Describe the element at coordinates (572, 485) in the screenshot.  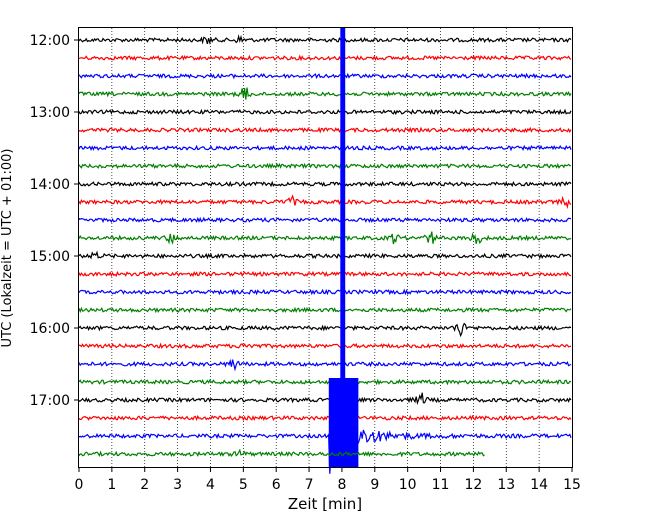
I see `x-tick-label: 15` at that location.